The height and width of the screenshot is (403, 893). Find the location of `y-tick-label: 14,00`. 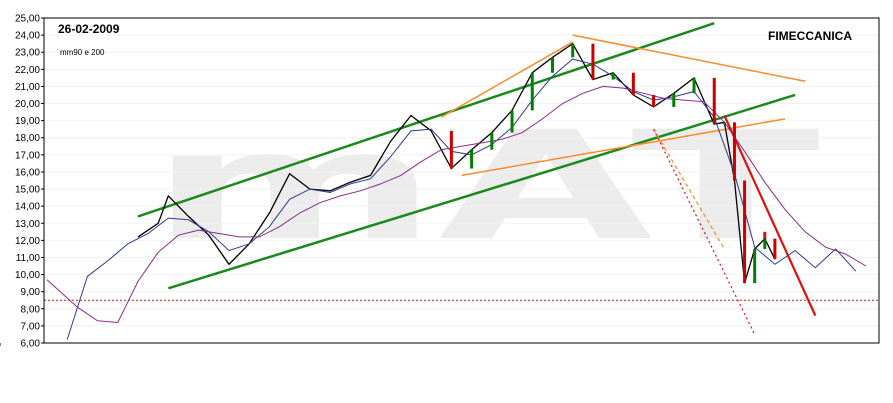

y-tick-label: 14,00 is located at coordinates (27, 207).